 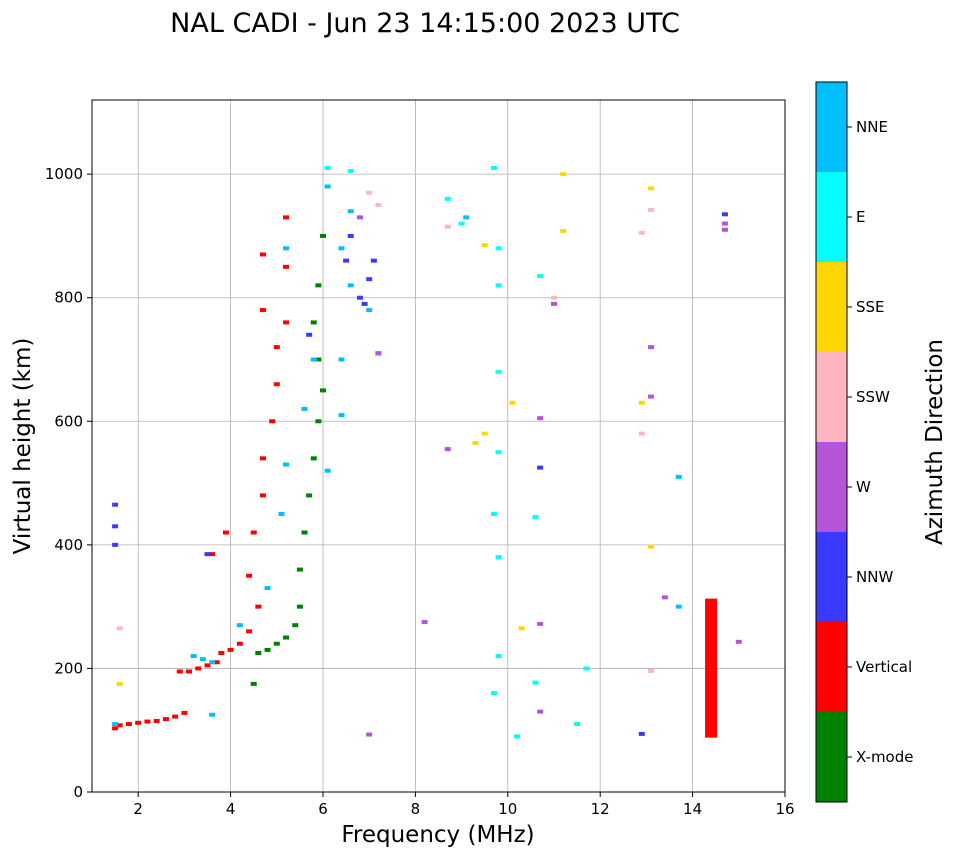 What do you see at coordinates (831, 307) in the screenshot?
I see `colorbar-swatch-sse` at bounding box center [831, 307].